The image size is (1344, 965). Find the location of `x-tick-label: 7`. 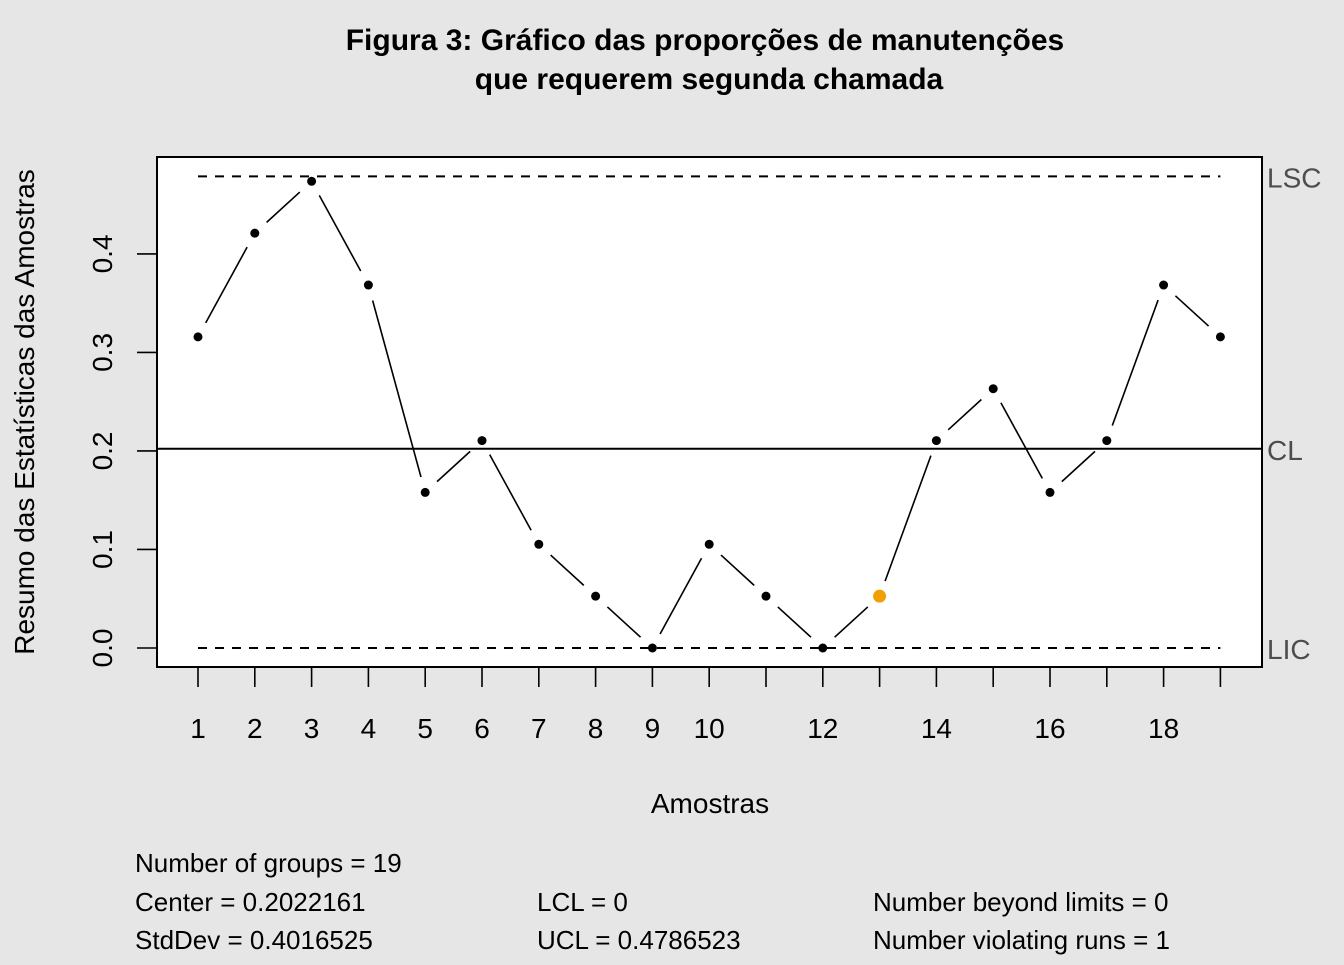

x-tick-label: 7 is located at coordinates (539, 728).